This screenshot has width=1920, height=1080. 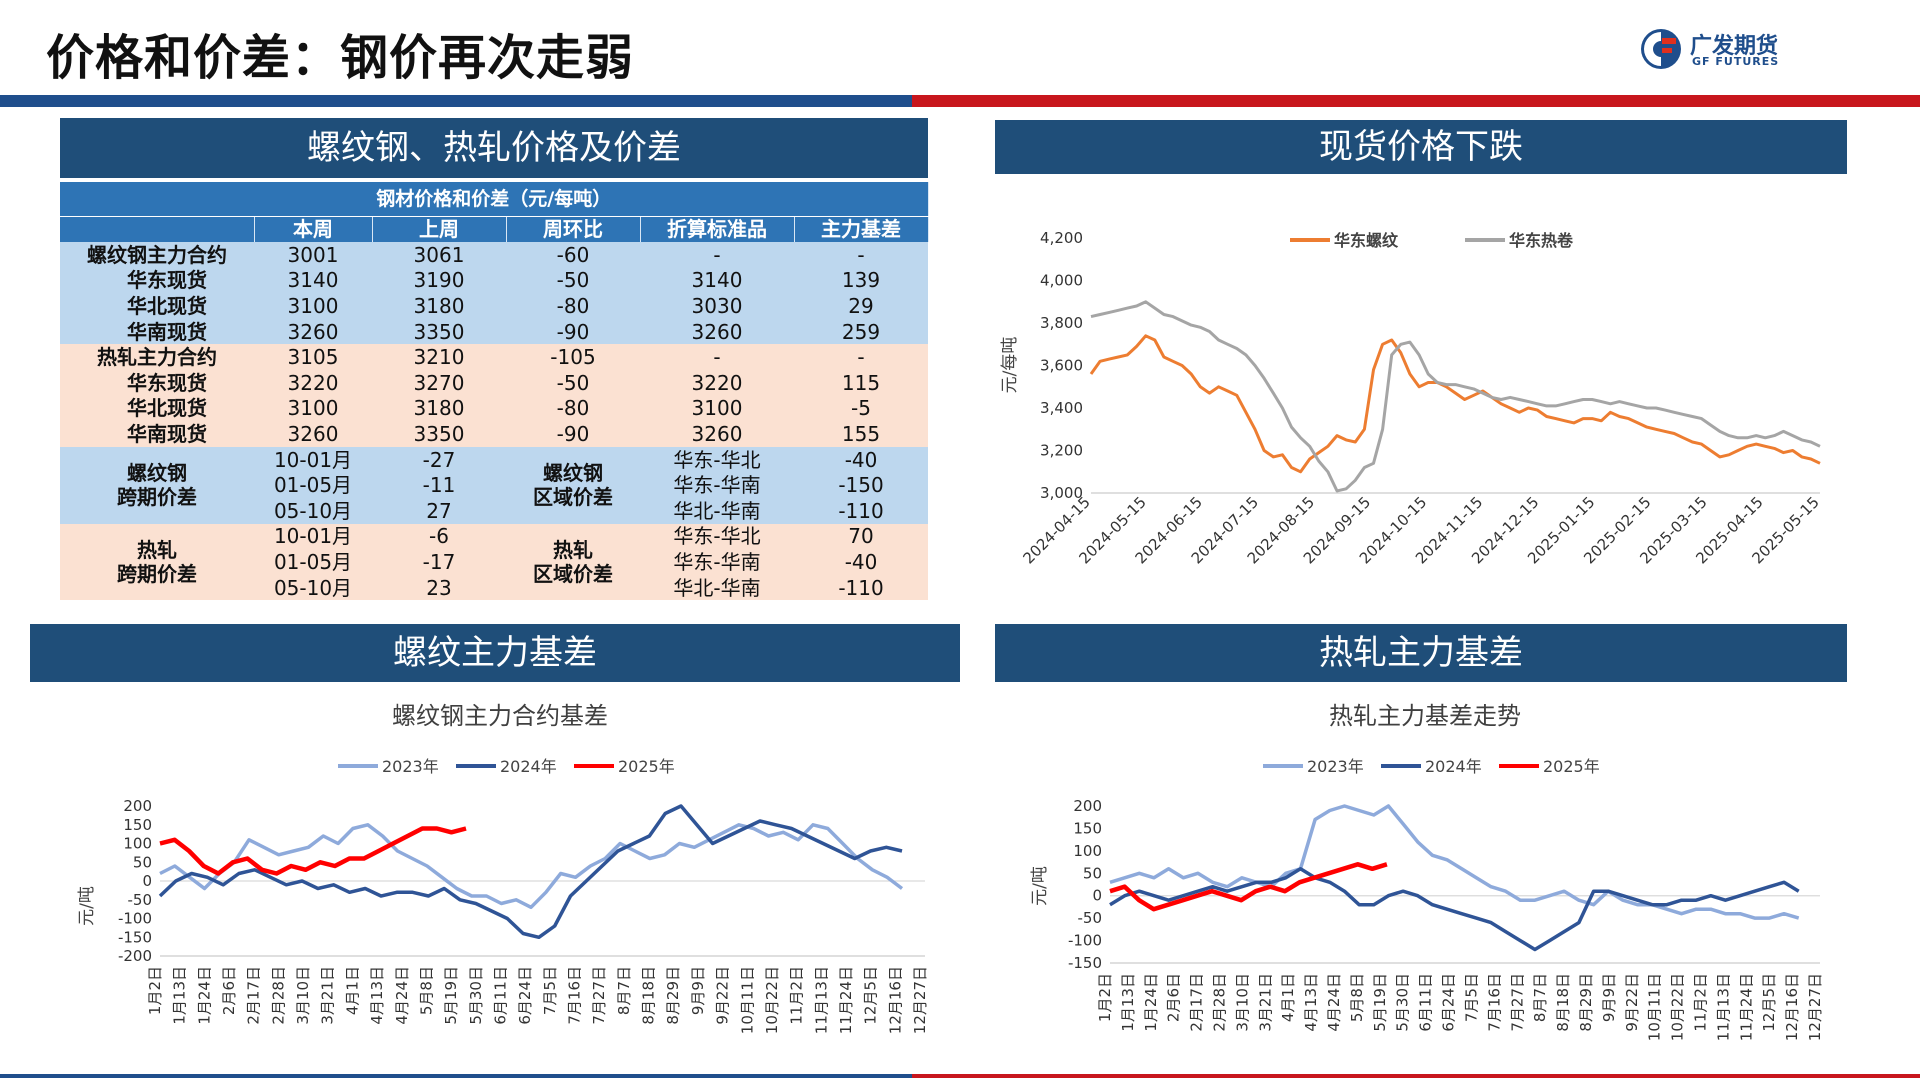 I want to click on row-label: 华北现货, so click(x=157, y=306).